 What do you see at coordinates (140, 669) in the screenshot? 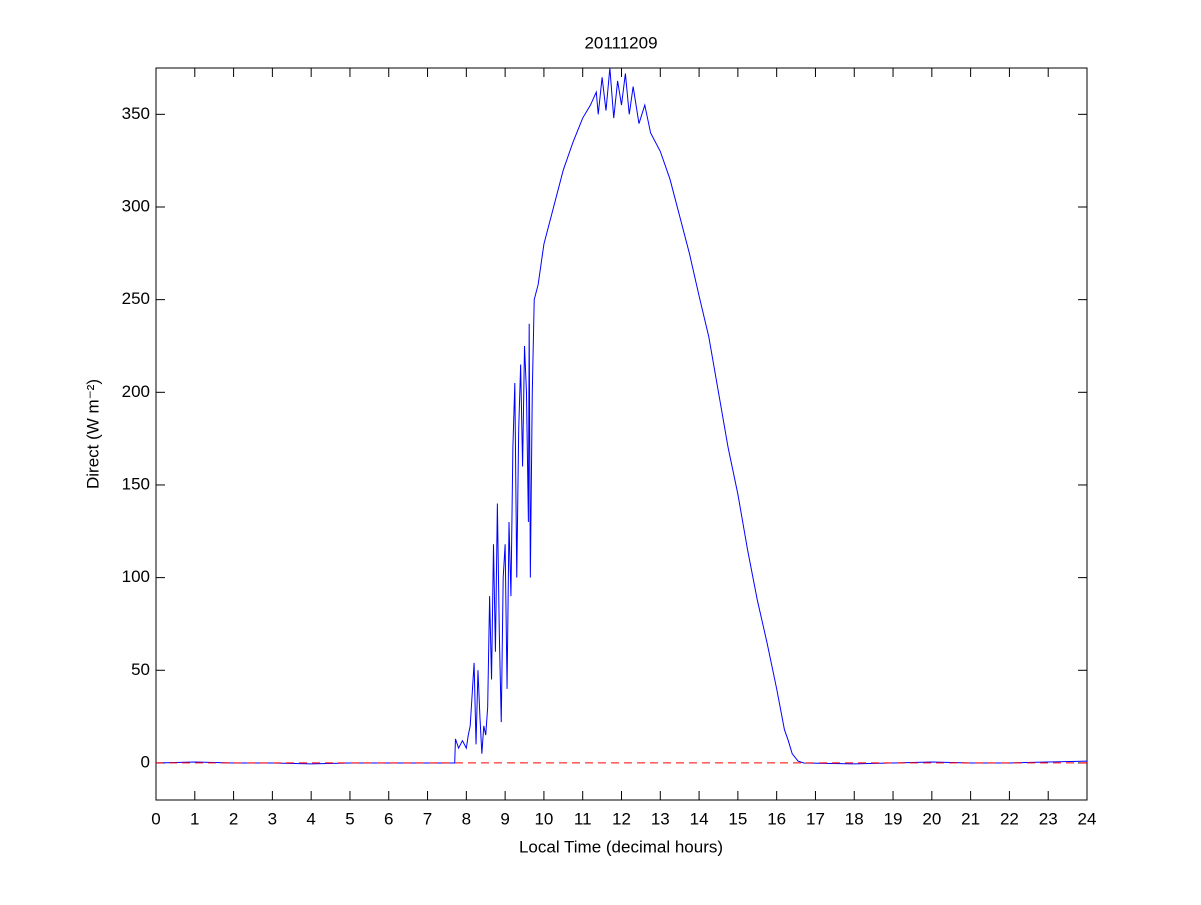
I see `y-tick-label: 50` at bounding box center [140, 669].